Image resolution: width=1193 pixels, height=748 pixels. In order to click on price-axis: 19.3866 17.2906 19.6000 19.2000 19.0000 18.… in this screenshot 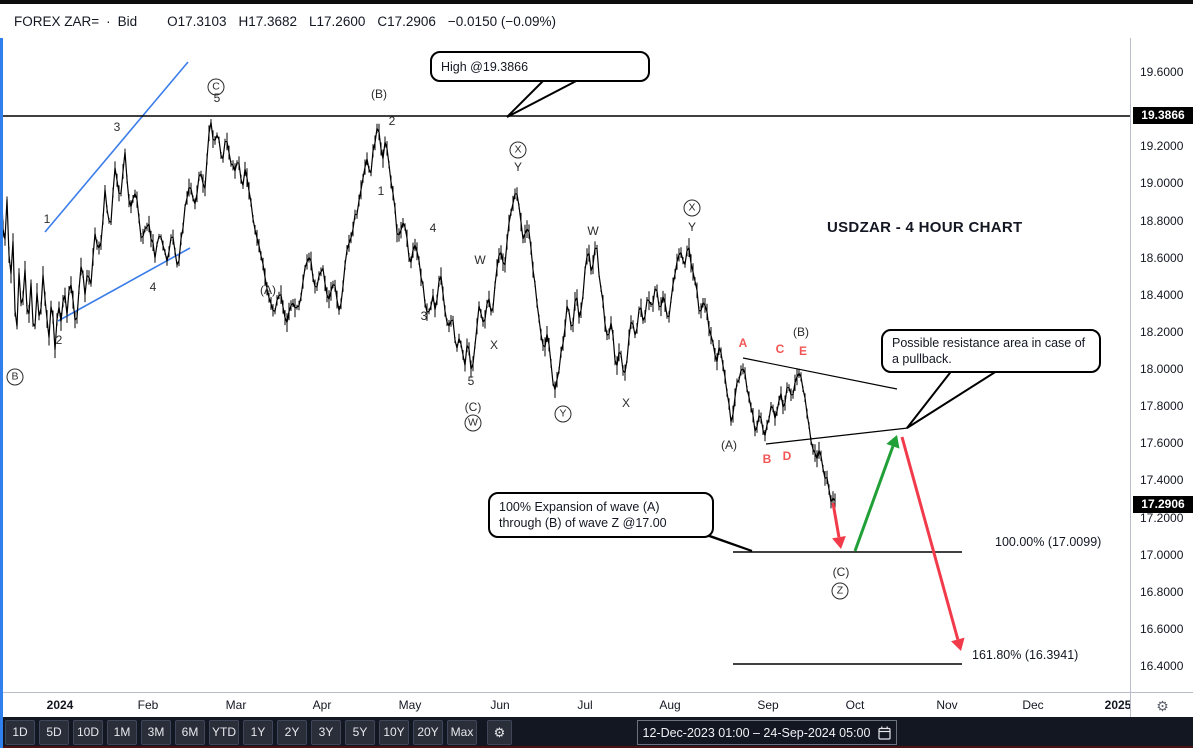, I will do `click(1161, 365)`.